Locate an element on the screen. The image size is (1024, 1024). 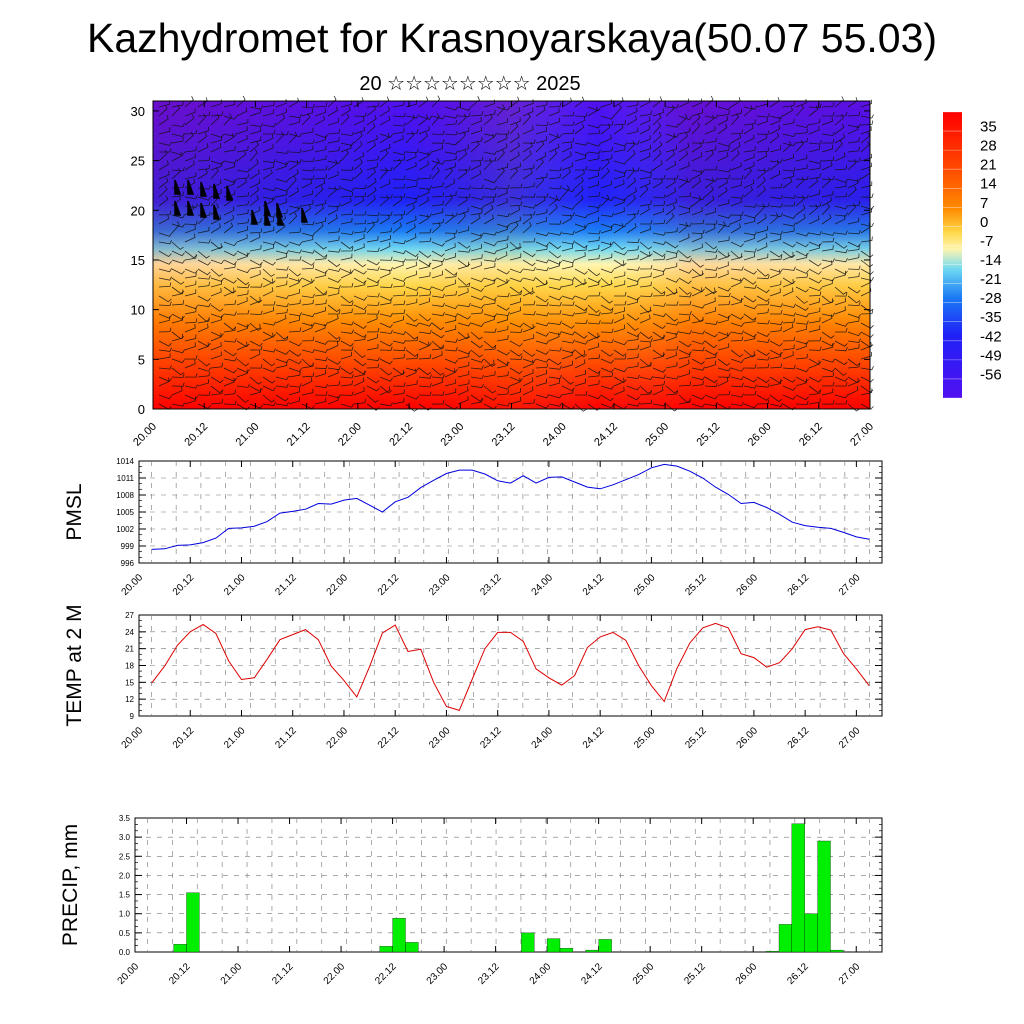
x-tick-label: 23.00 is located at coordinates (452, 435).